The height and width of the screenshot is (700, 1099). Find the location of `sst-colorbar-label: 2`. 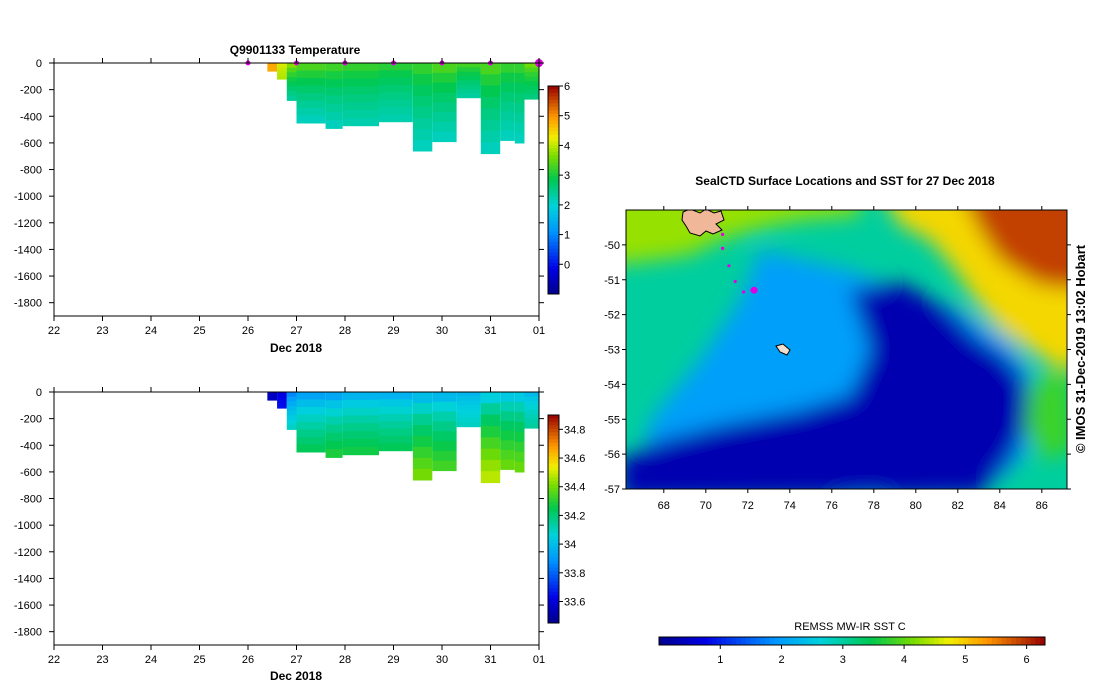

sst-colorbar-label: 2 is located at coordinates (781, 660).